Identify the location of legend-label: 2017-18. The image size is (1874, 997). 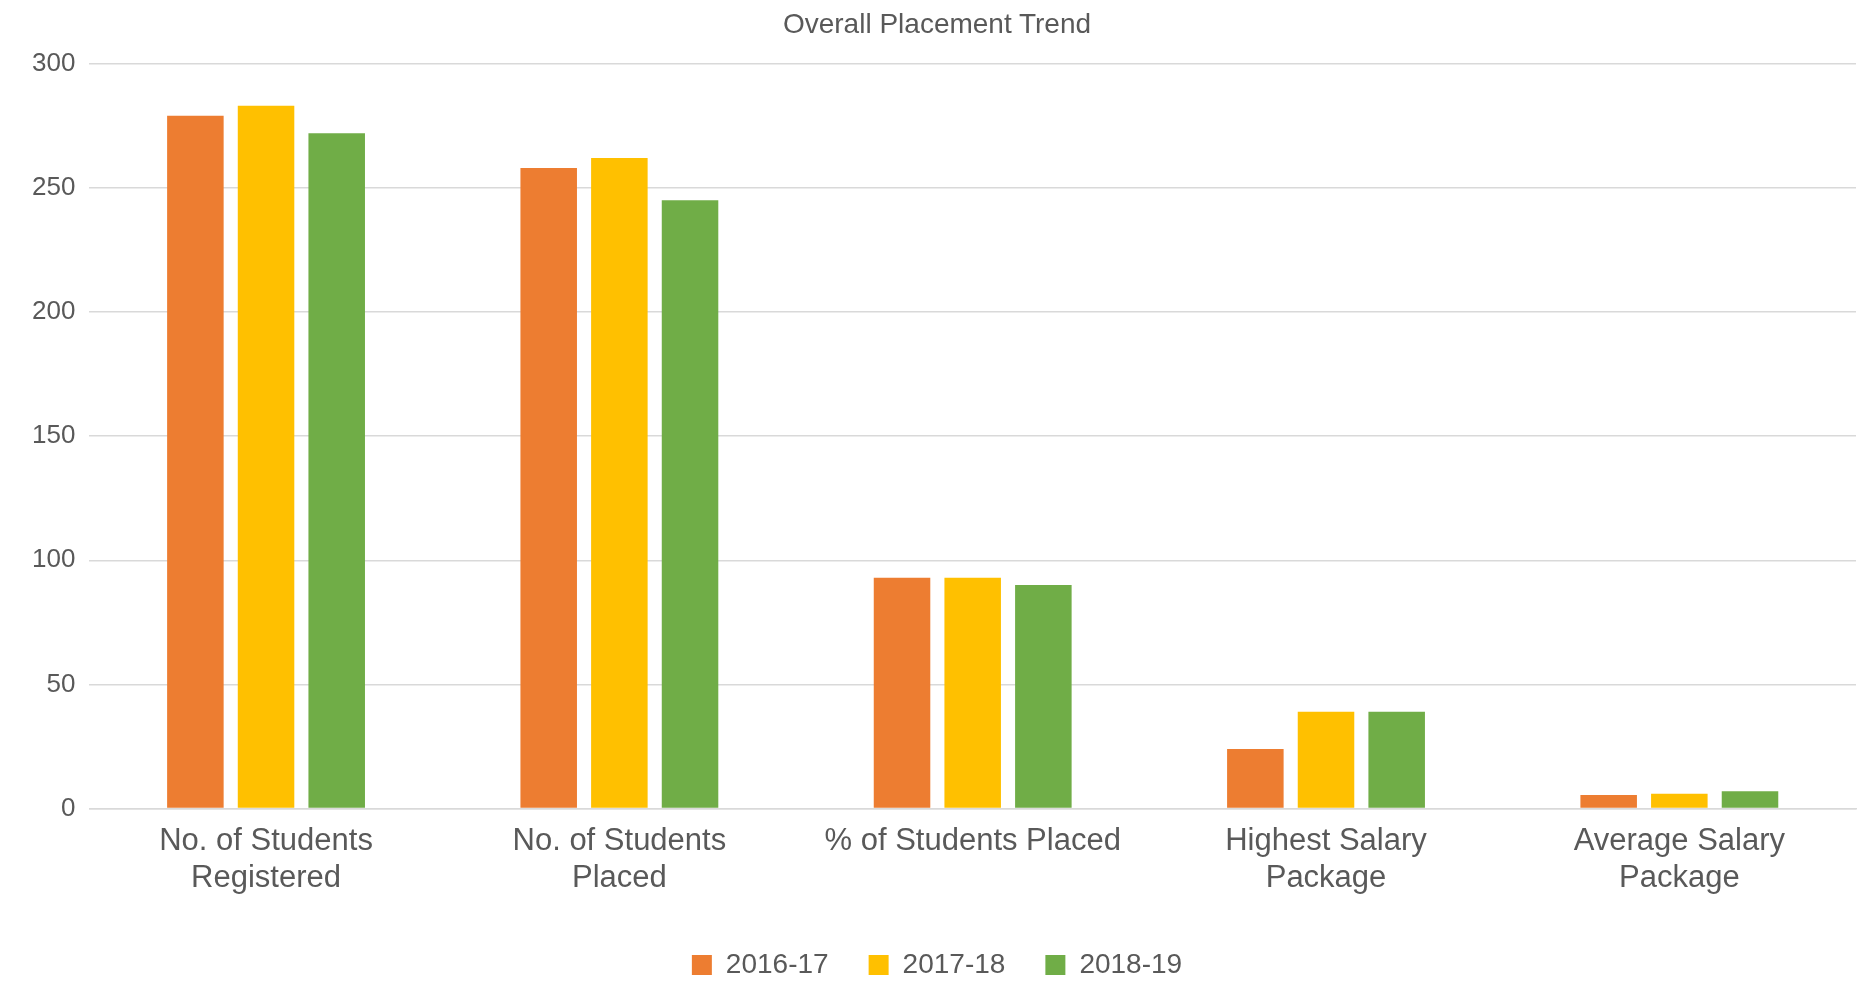
(954, 963).